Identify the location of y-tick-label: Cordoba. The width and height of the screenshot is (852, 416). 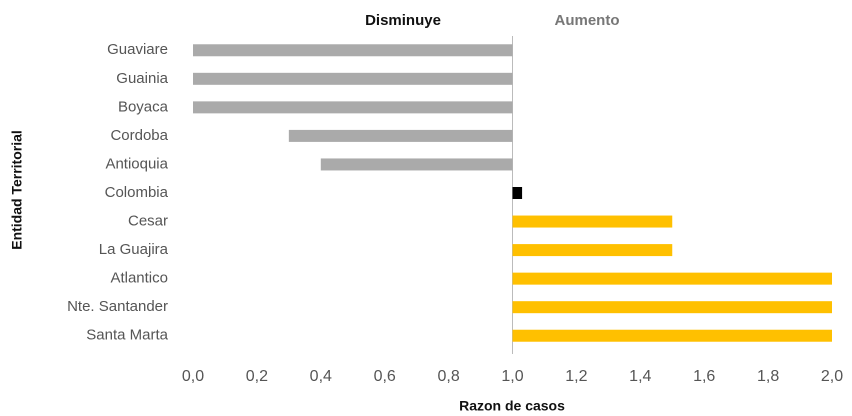
(139, 135).